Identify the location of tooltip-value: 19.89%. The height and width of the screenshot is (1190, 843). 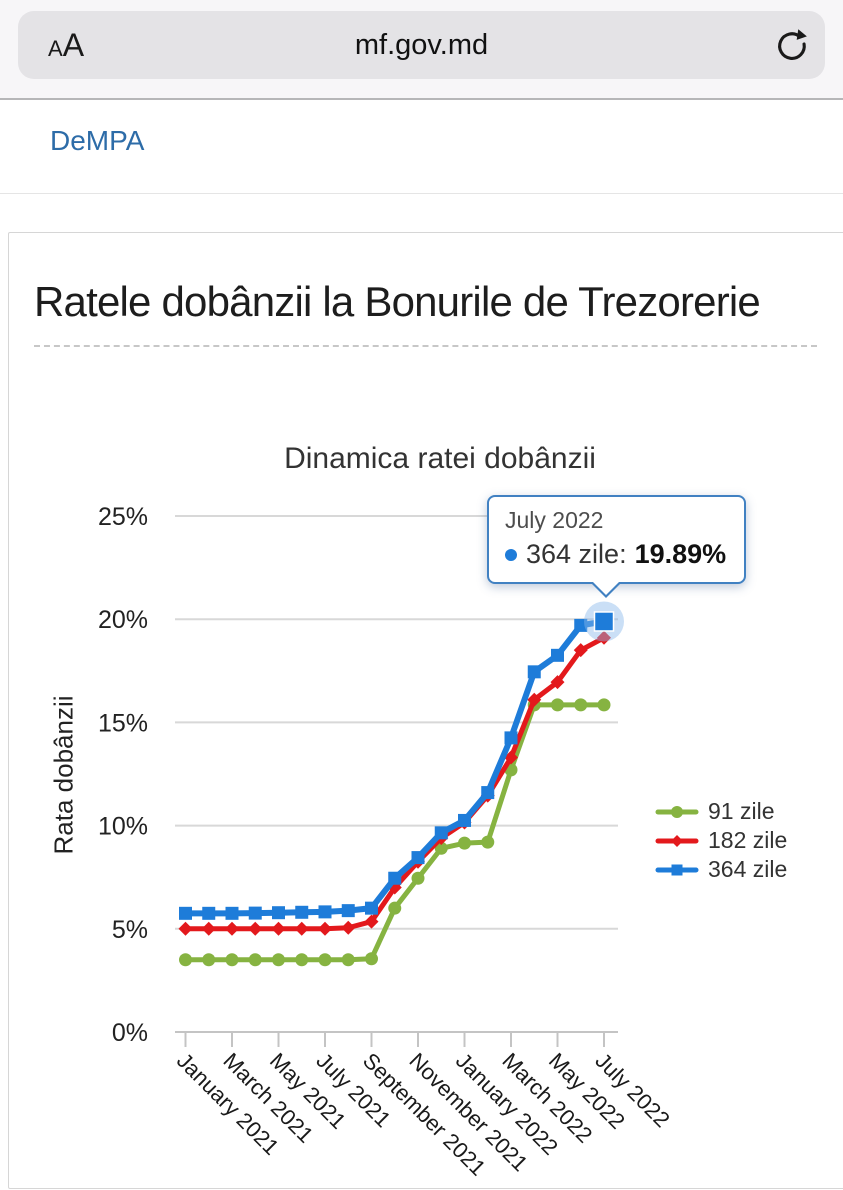
(680, 554).